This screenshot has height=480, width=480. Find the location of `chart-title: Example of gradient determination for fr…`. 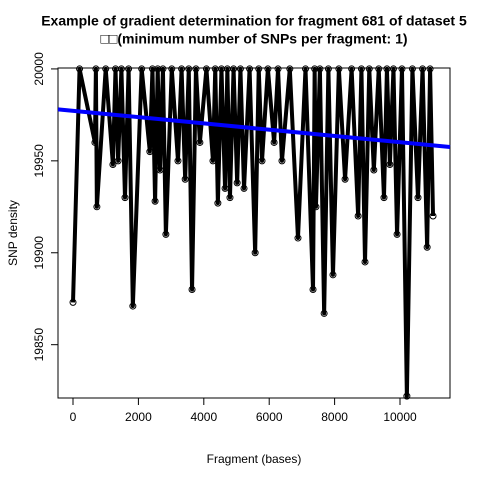

chart-title: Example of gradient determination for fr… is located at coordinates (254, 21).